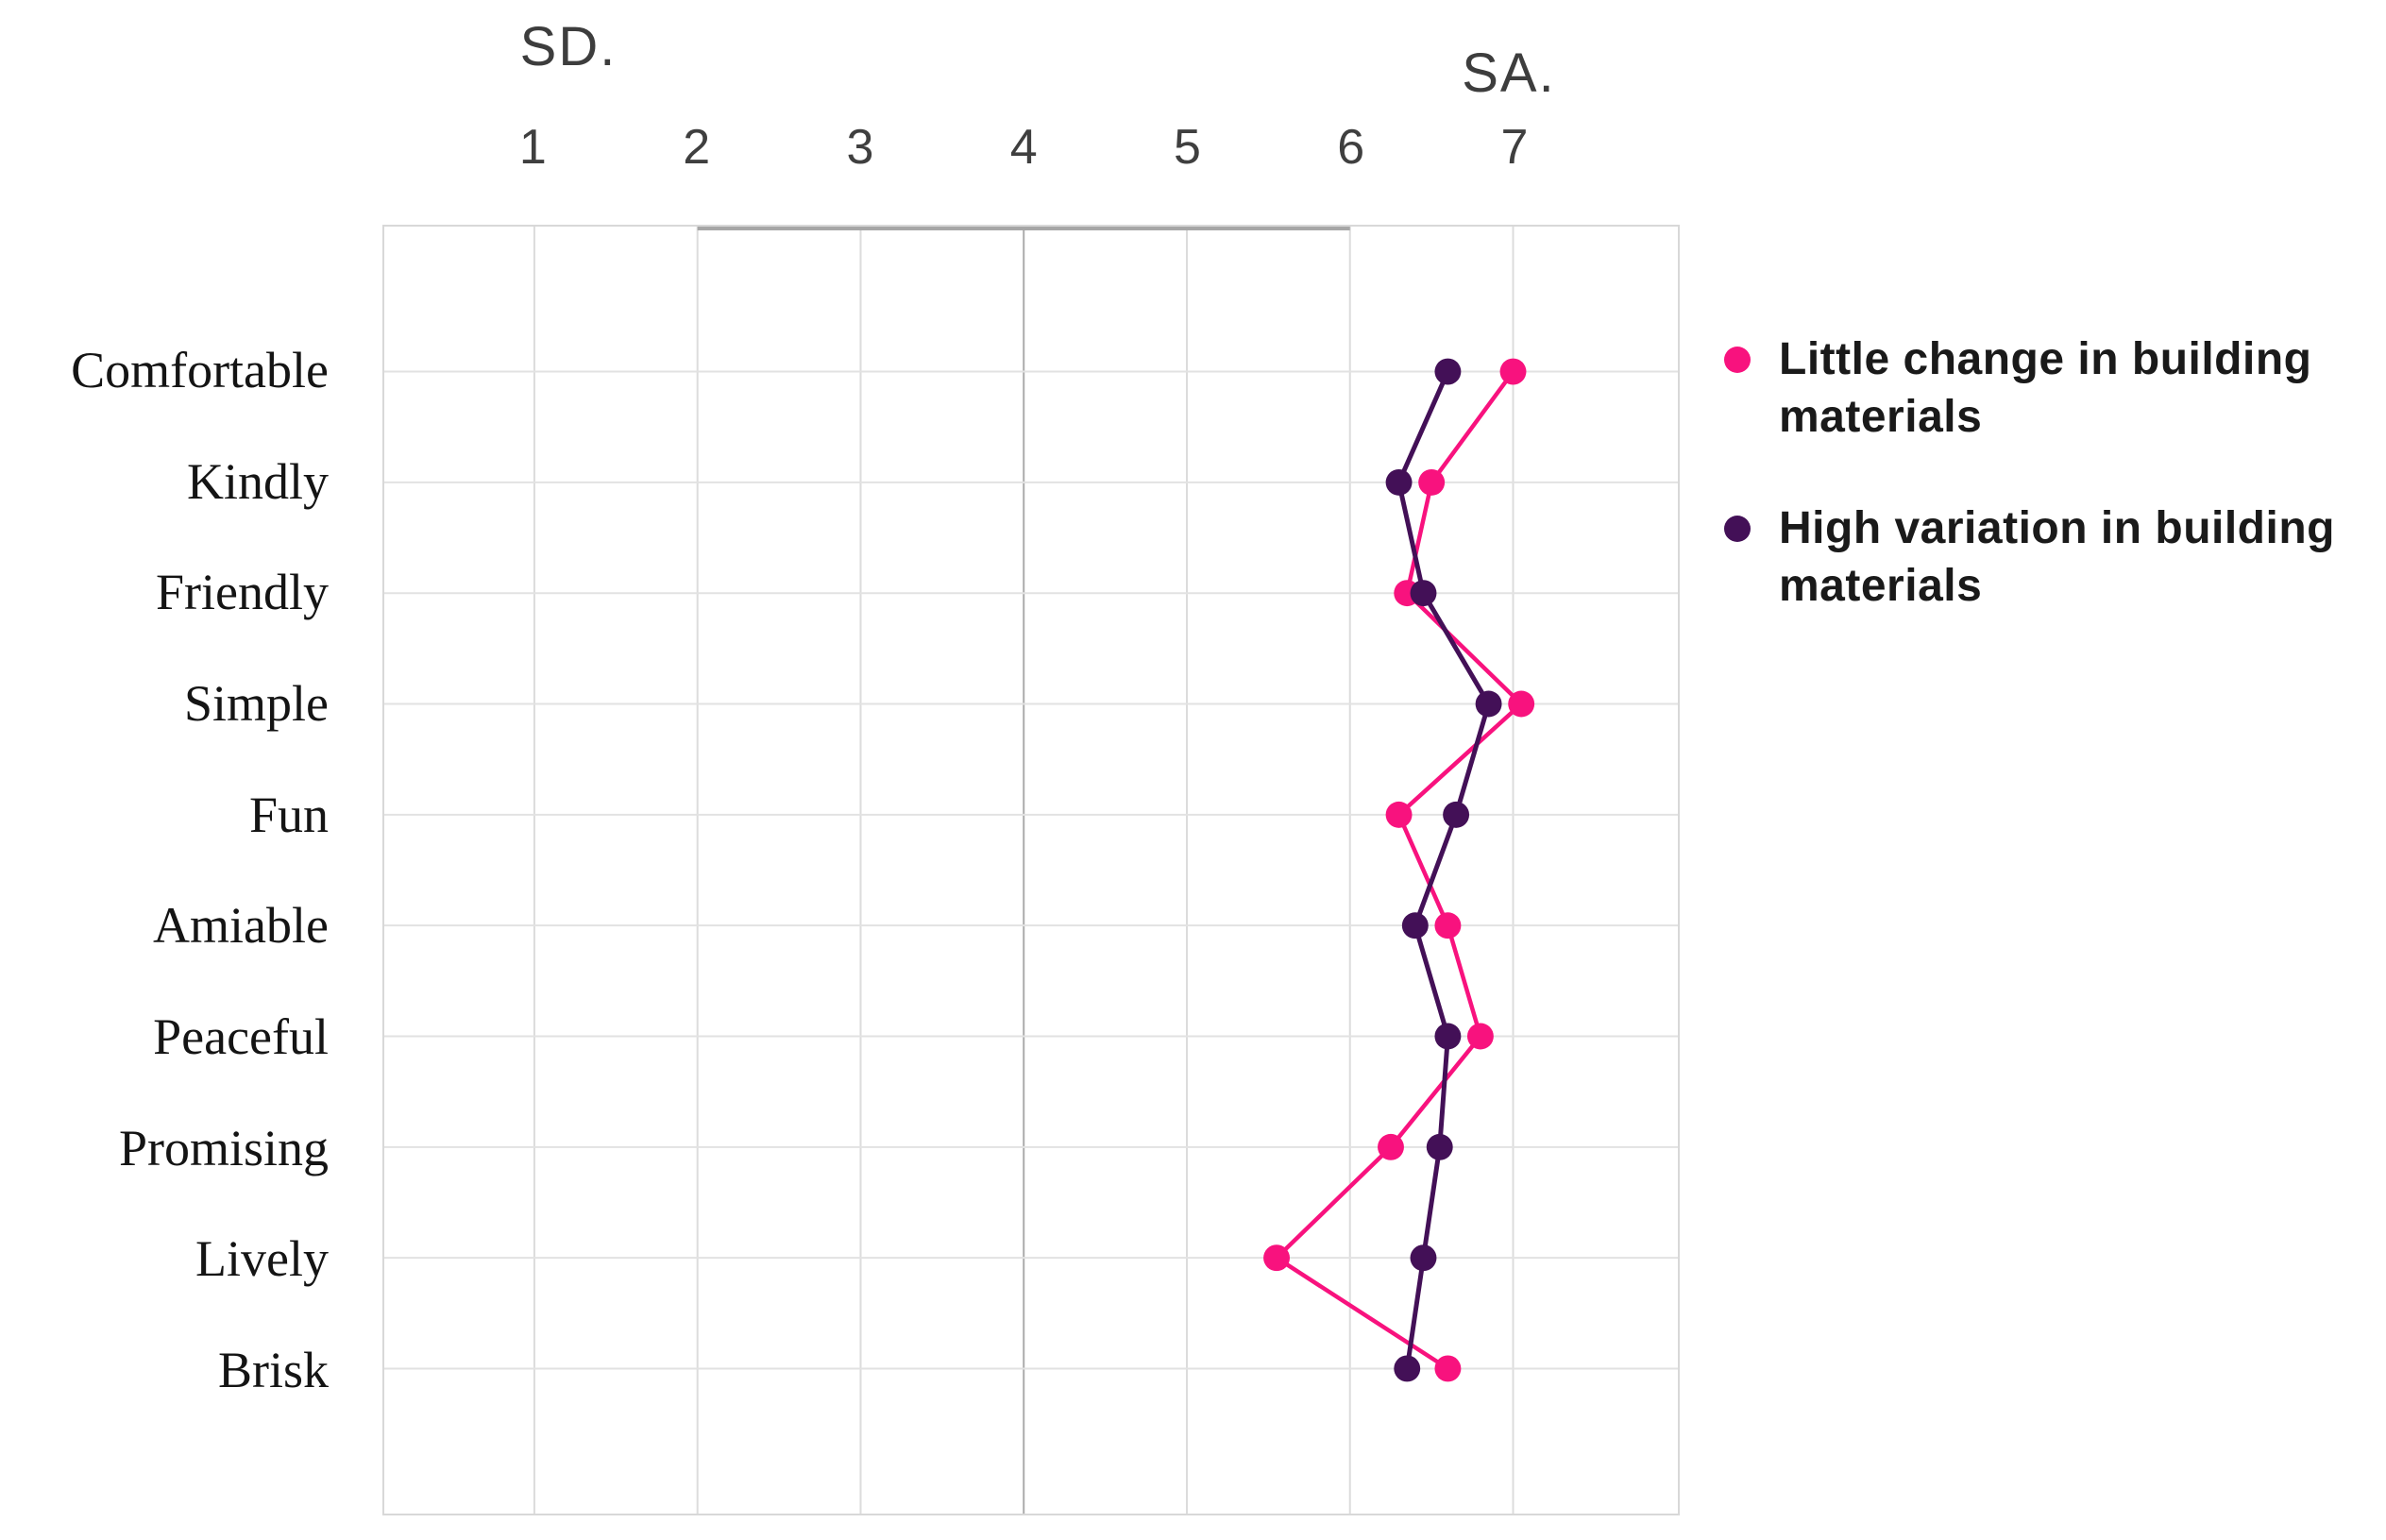 This screenshot has width=2386, height=1540. I want to click on legend-dot-icon-high-variation, so click(1738, 528).